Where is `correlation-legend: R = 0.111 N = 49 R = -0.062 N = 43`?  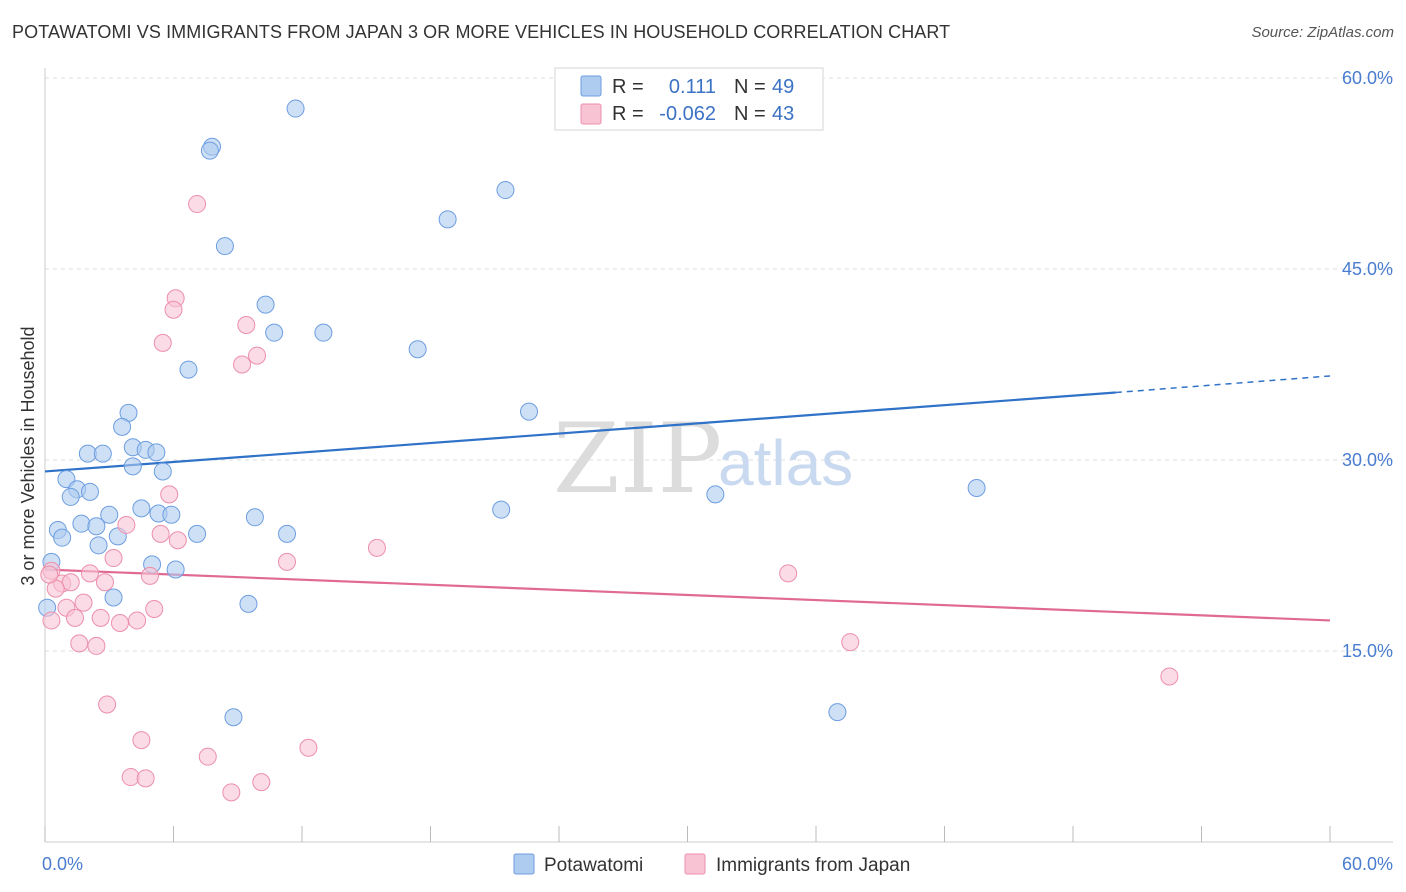 correlation-legend: R = 0.111 N = 49 R = -0.062 N = 43 is located at coordinates (689, 99).